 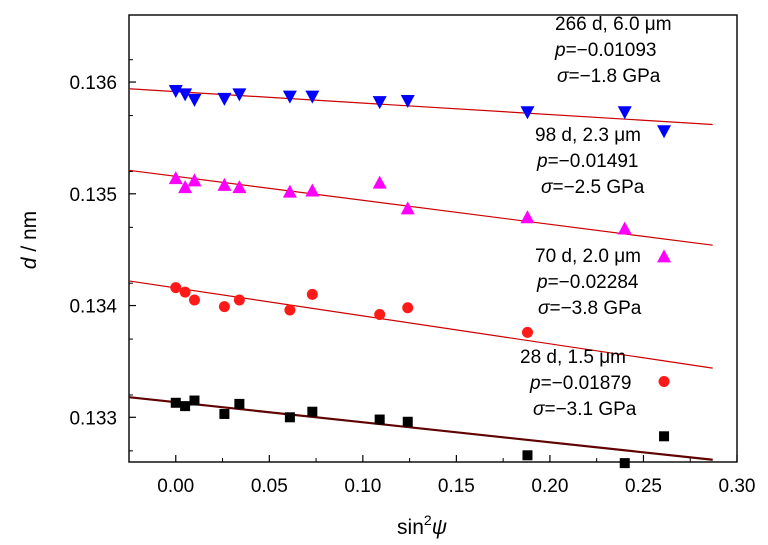 What do you see at coordinates (29, 240) in the screenshot?
I see `y-axis-title: d / nm` at bounding box center [29, 240].